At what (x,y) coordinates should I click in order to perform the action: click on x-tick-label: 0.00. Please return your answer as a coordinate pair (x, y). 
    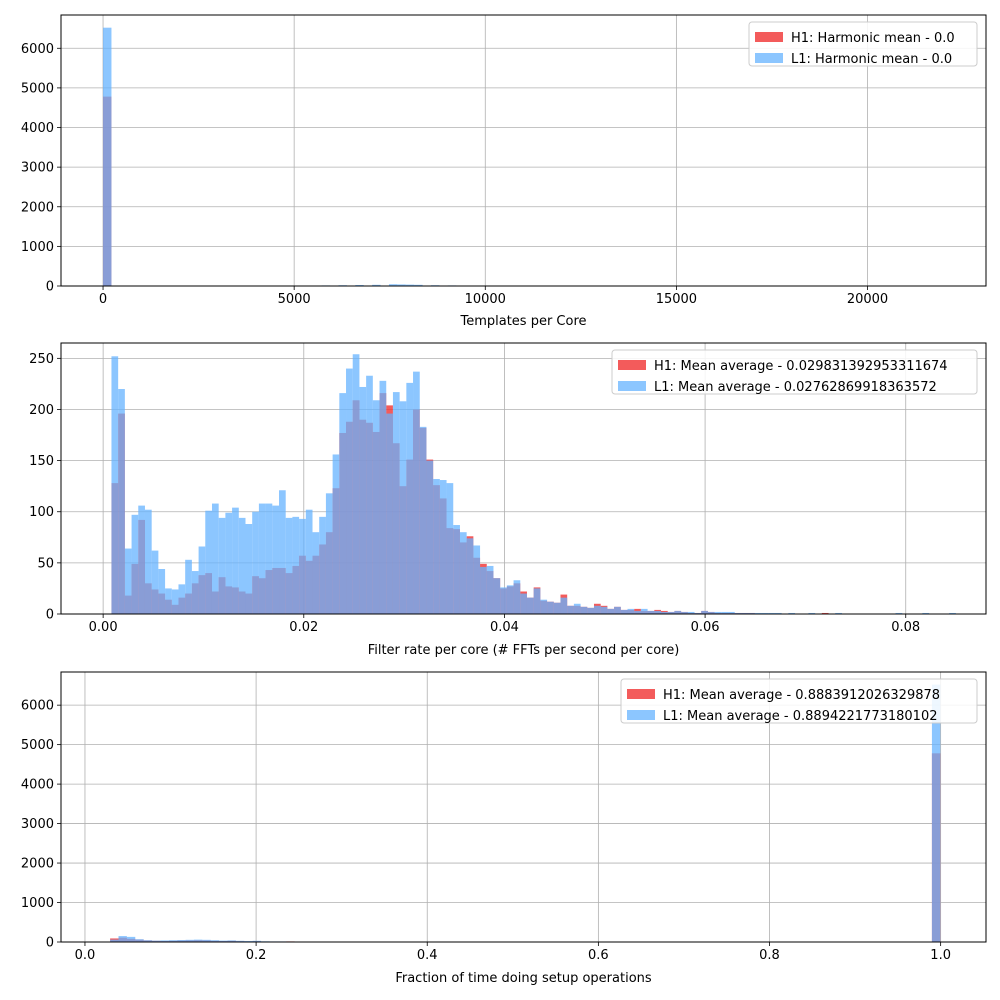
    Looking at the image, I should click on (103, 627).